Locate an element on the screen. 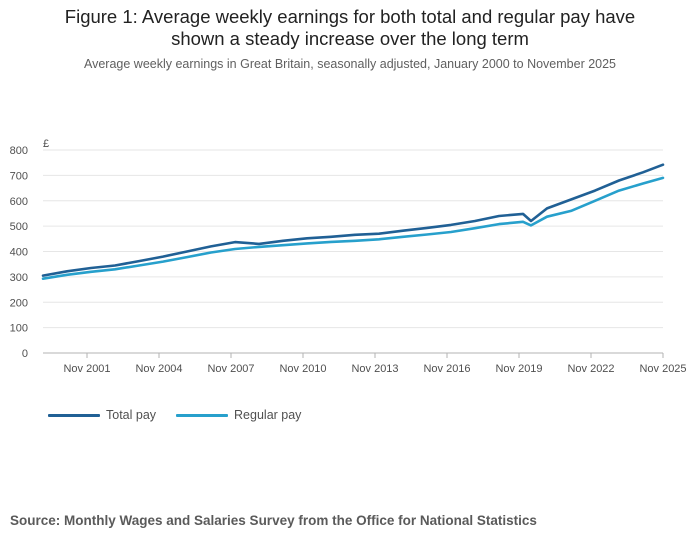 Image resolution: width=700 pixels, height=549 pixels. x-tick-label: Nov 2010 is located at coordinates (302, 369).